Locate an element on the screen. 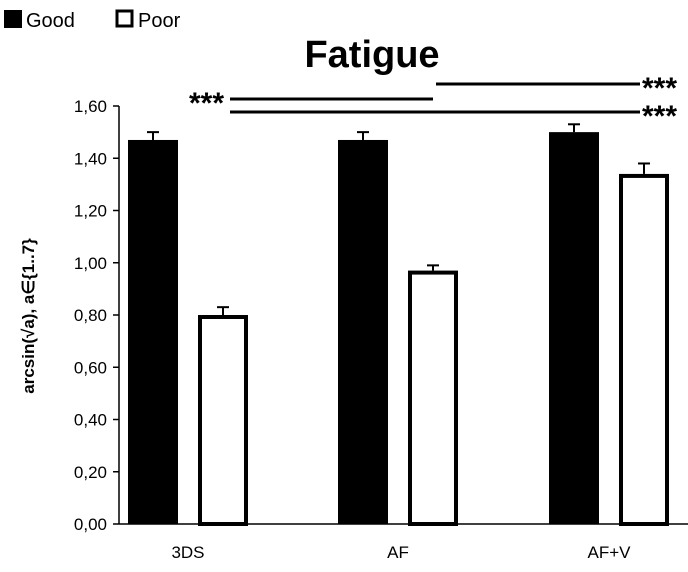  y-tick-label: 0,80 is located at coordinates (90, 315).